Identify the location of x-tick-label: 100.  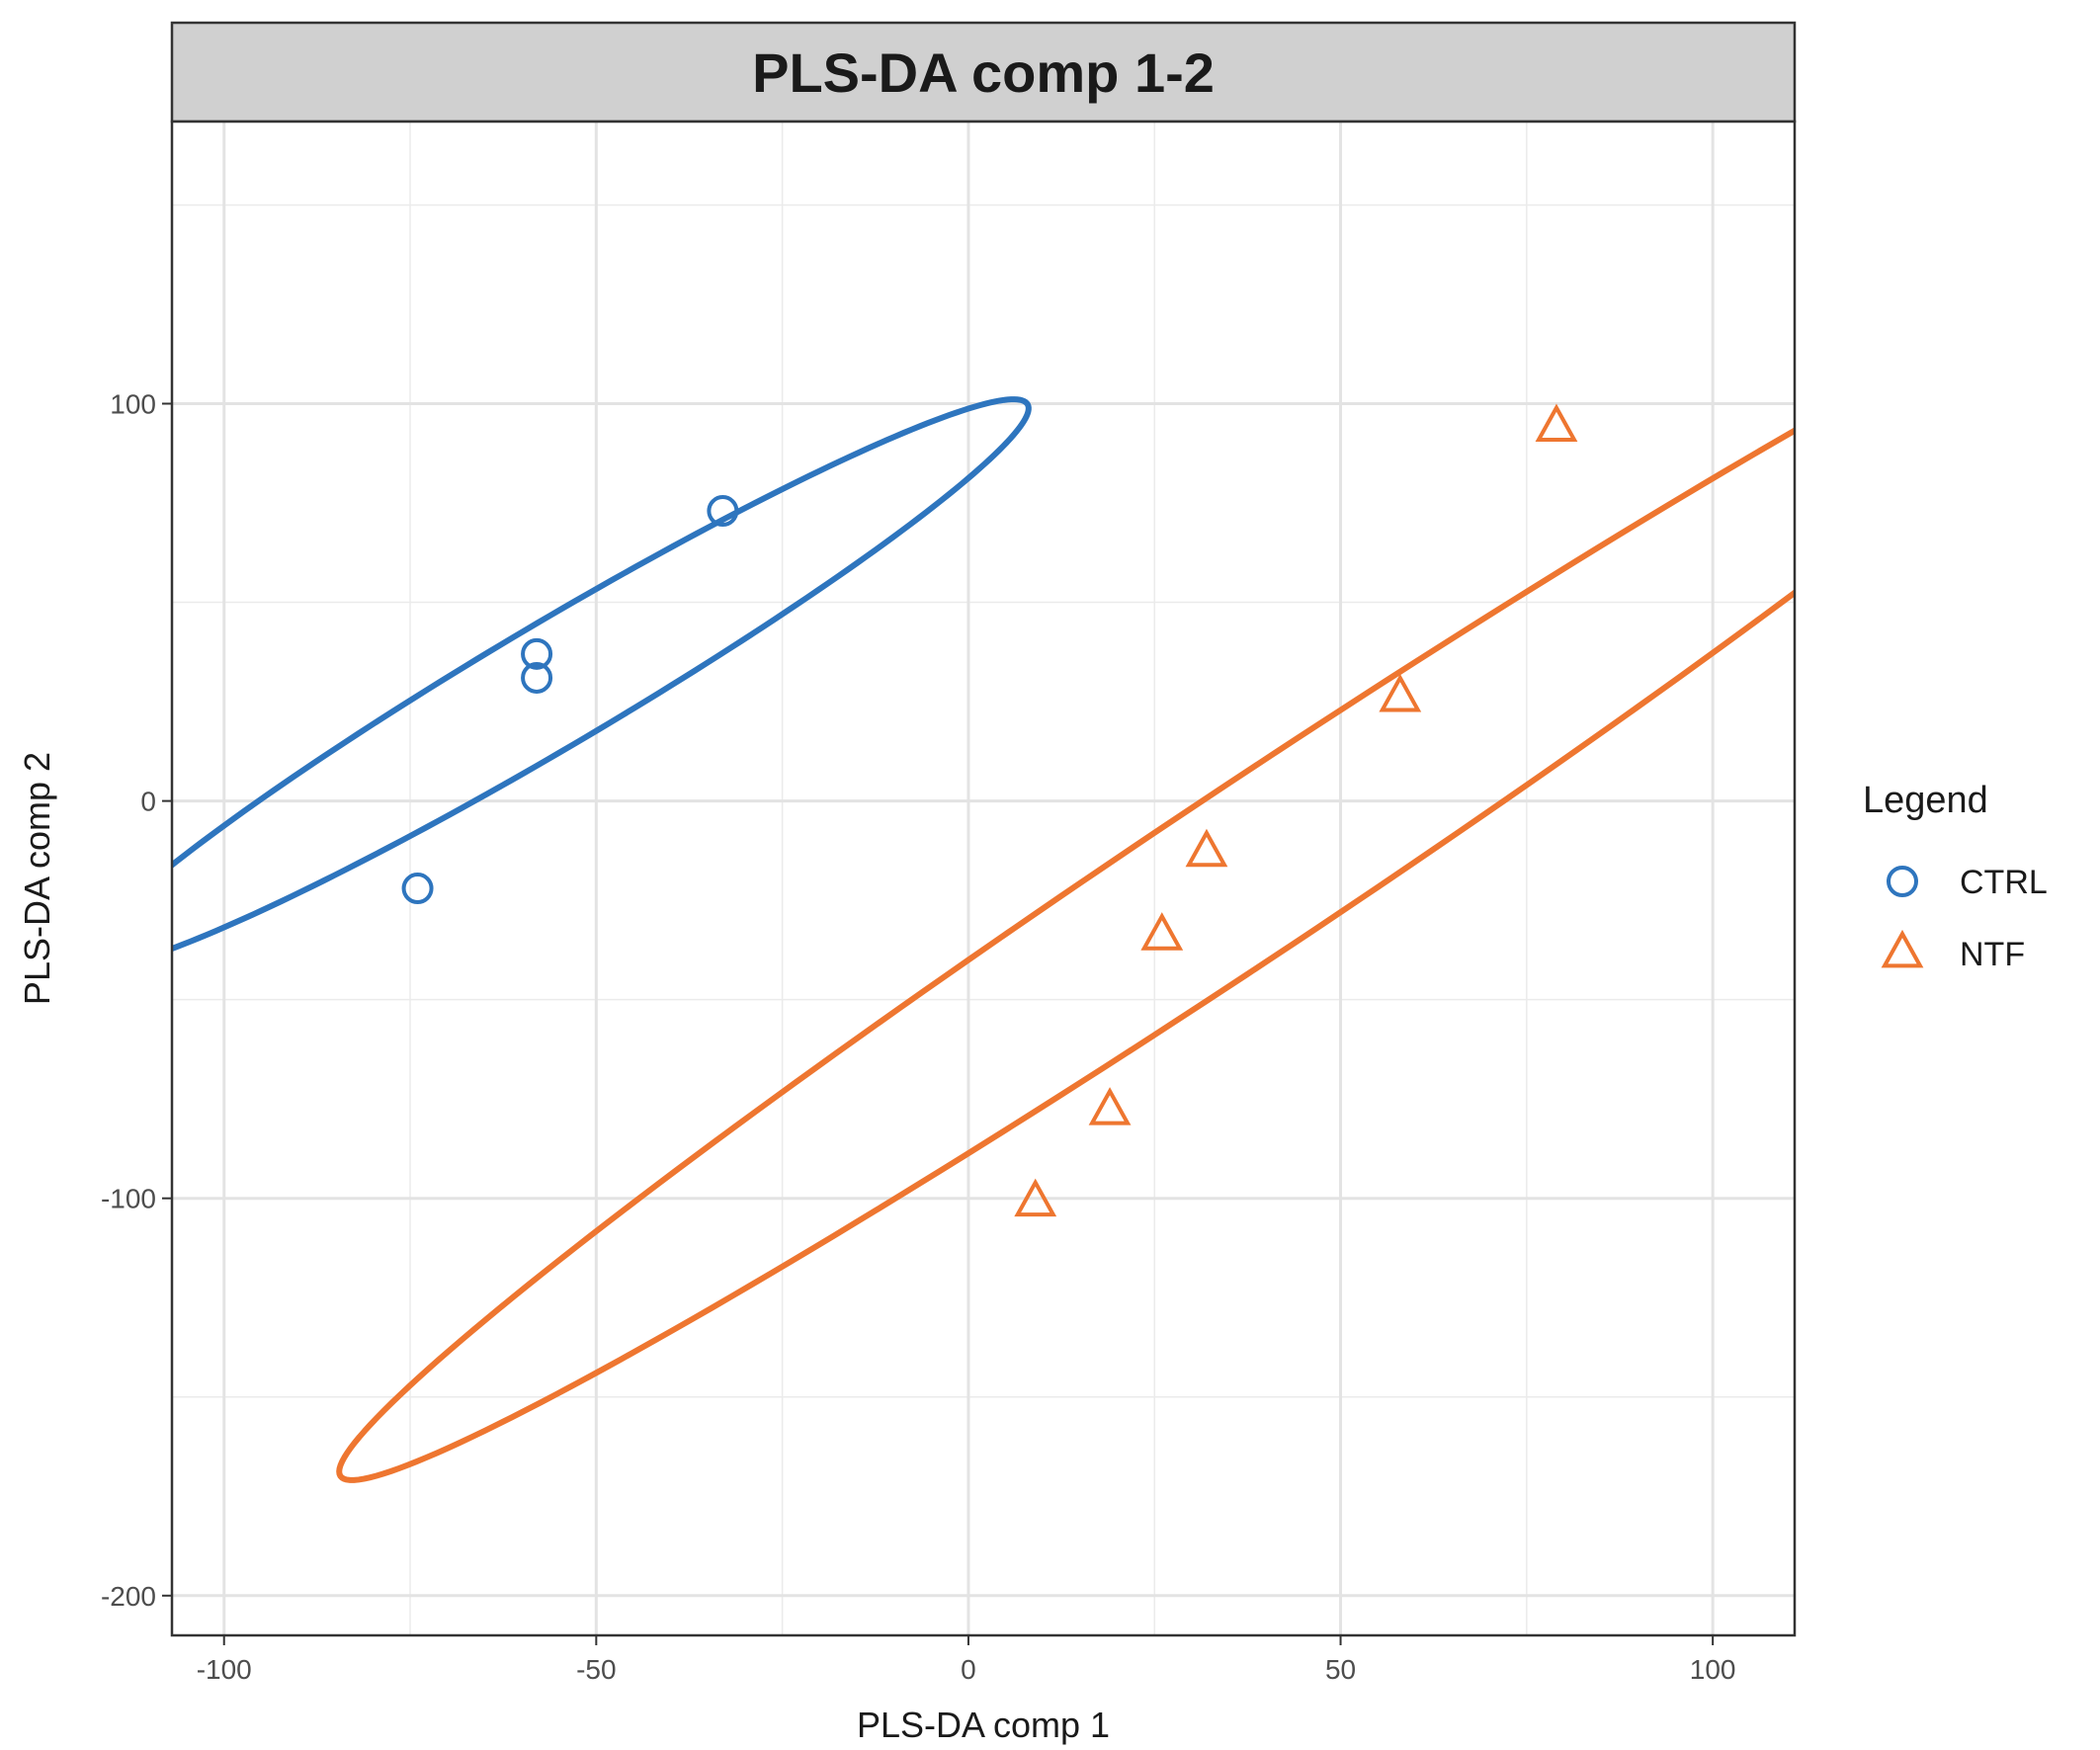
(1713, 1669).